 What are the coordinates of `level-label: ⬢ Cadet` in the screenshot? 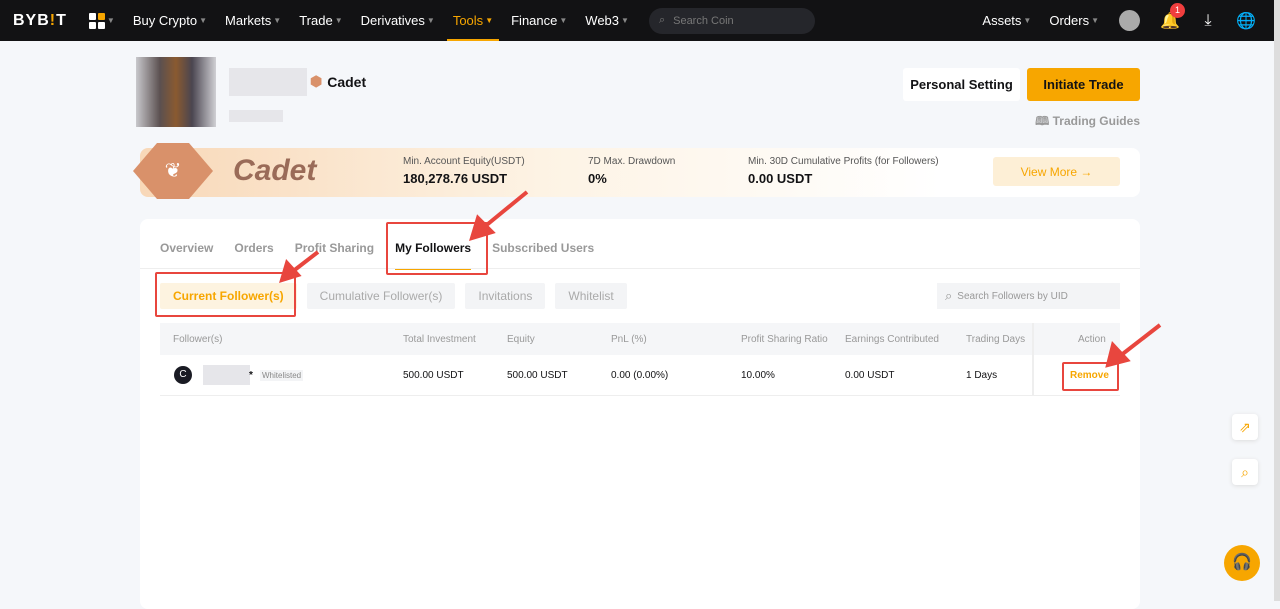 It's located at (338, 81).